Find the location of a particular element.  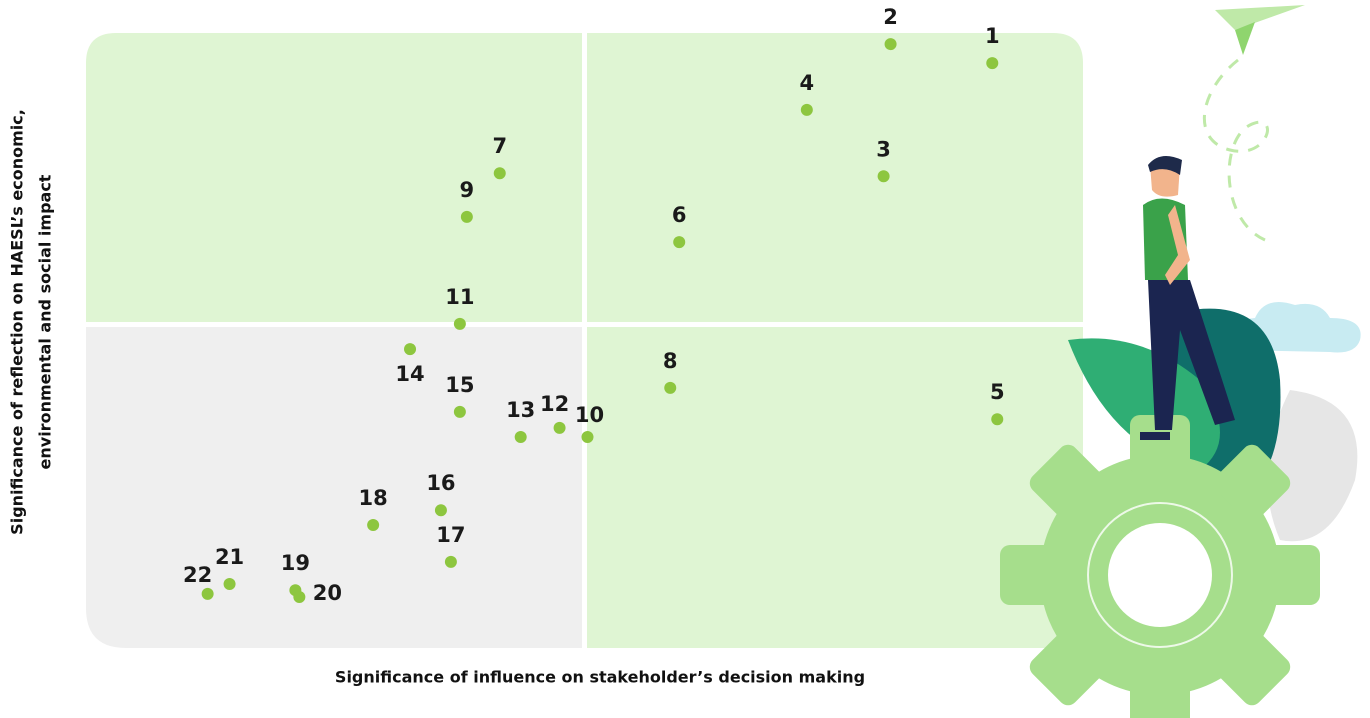

point-label: 11 is located at coordinates (459, 297).